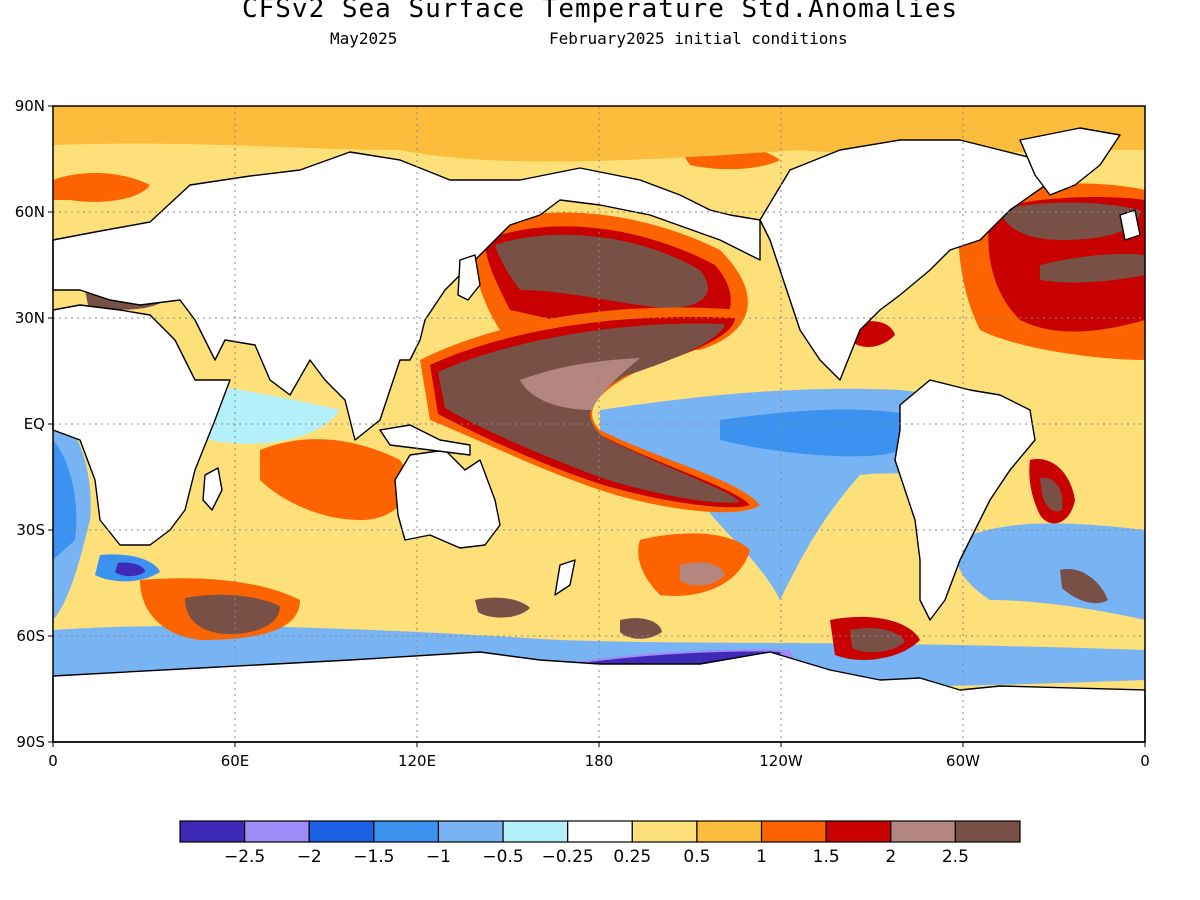 The width and height of the screenshot is (1200, 900). I want to click on land-new-zealand, so click(565, 577).